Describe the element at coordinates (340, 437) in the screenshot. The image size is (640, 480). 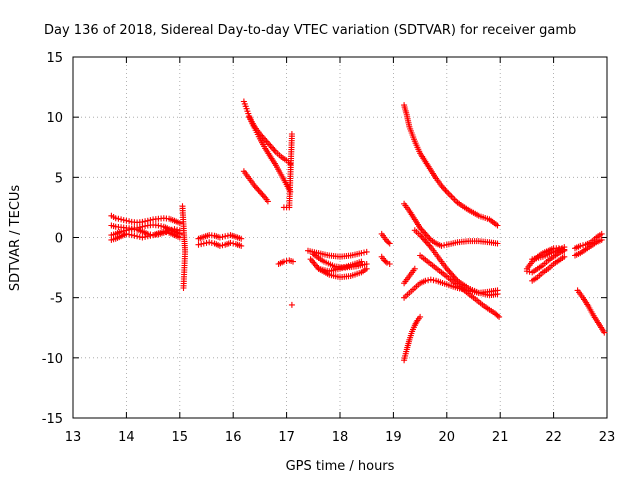
I see `x-tick-label-5: 18` at that location.